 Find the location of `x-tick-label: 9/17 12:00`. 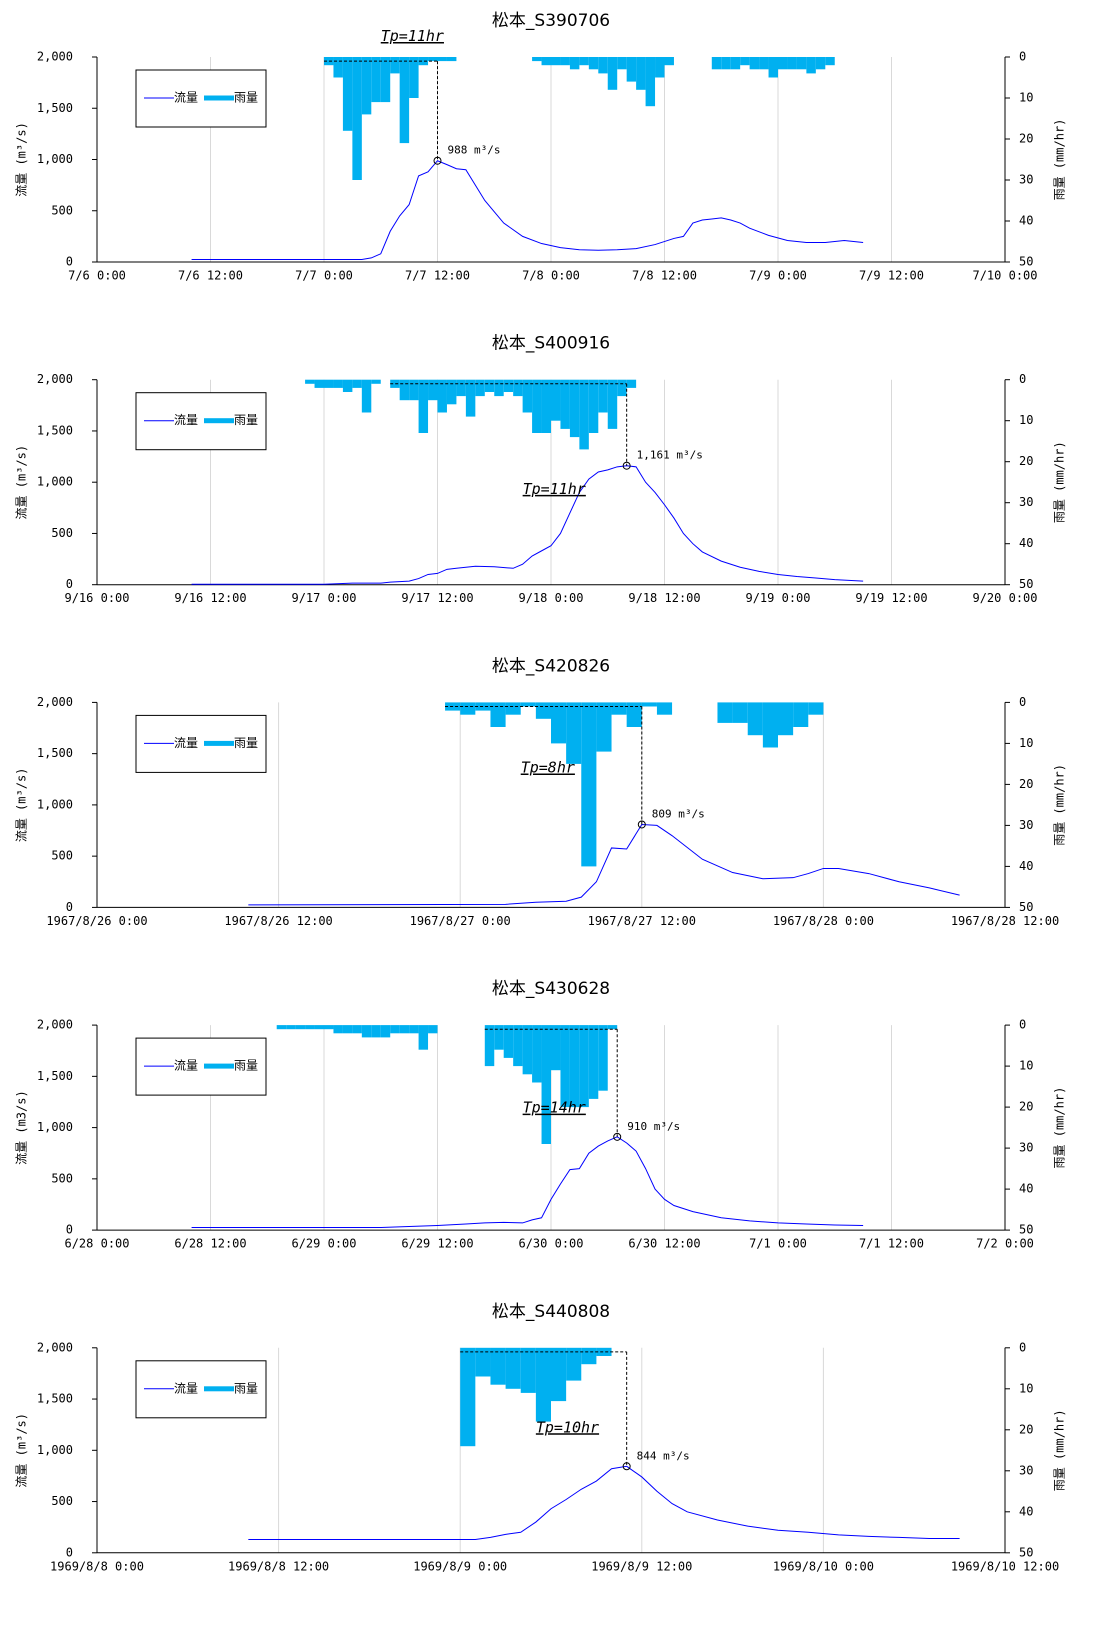

x-tick-label: 9/17 12:00 is located at coordinates (437, 598).